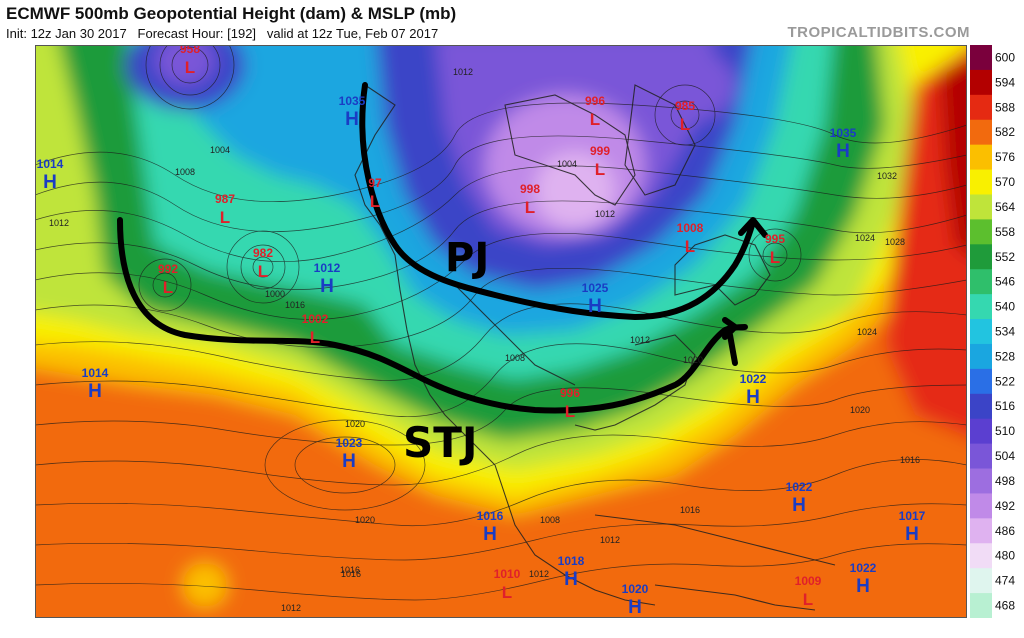  Describe the element at coordinates (446, 351) in the screenshot. I see `hand-annotations: PJ STJ` at that location.